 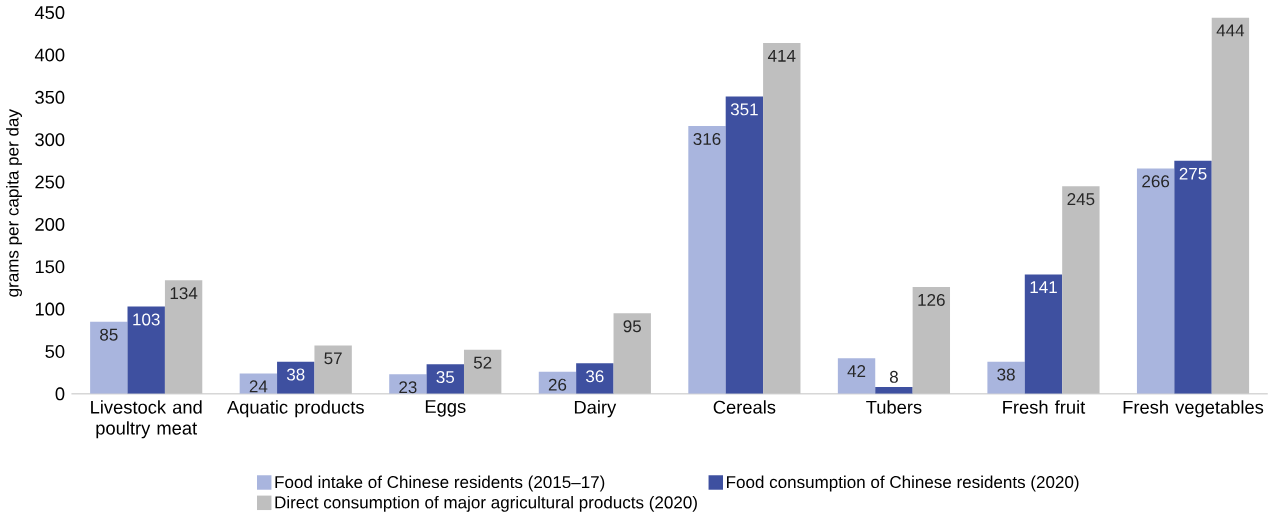 I want to click on data-label: 103, so click(x=146, y=319).